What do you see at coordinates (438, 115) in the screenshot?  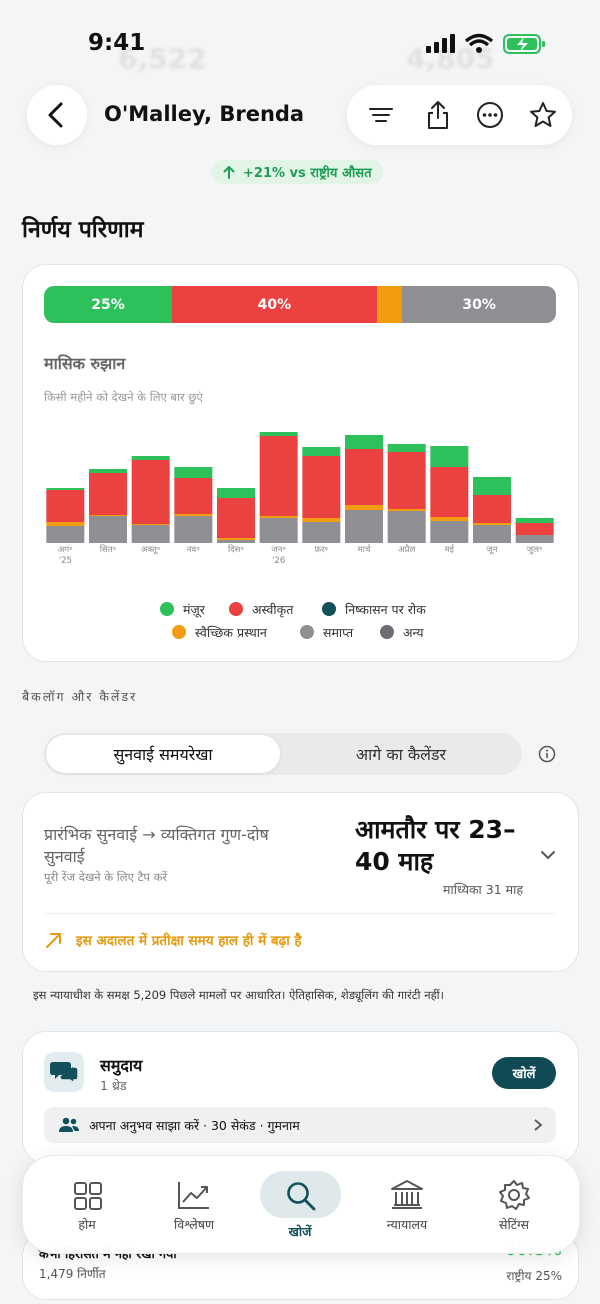 I see `share-icon` at bounding box center [438, 115].